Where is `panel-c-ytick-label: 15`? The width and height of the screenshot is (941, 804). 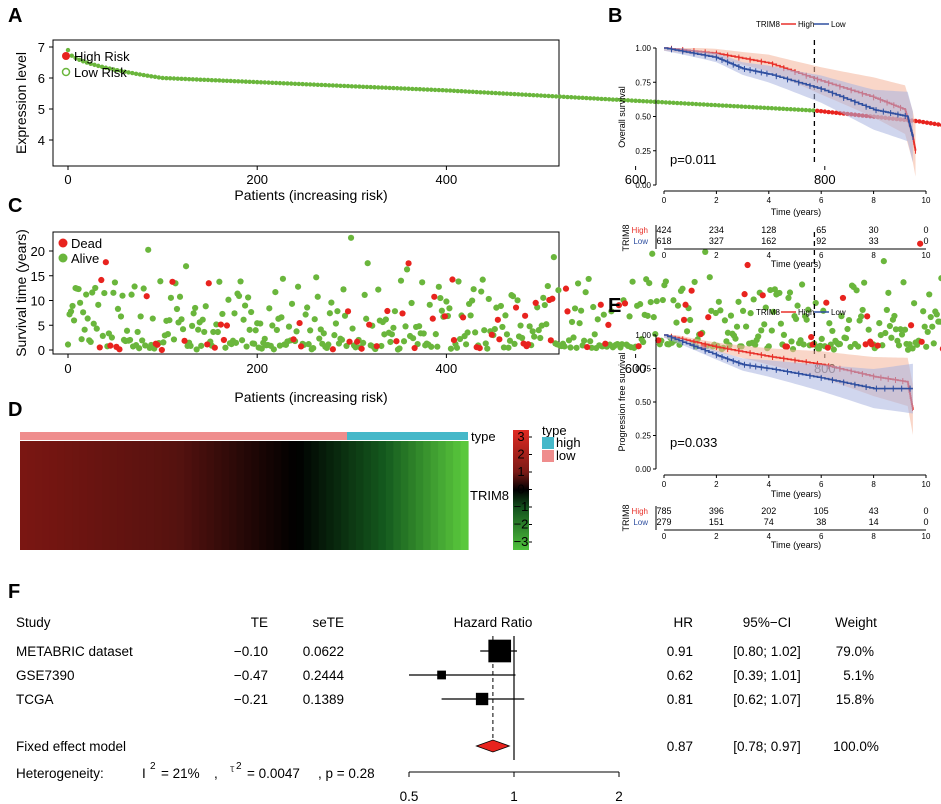 panel-c-ytick-label: 15 is located at coordinates (38, 276).